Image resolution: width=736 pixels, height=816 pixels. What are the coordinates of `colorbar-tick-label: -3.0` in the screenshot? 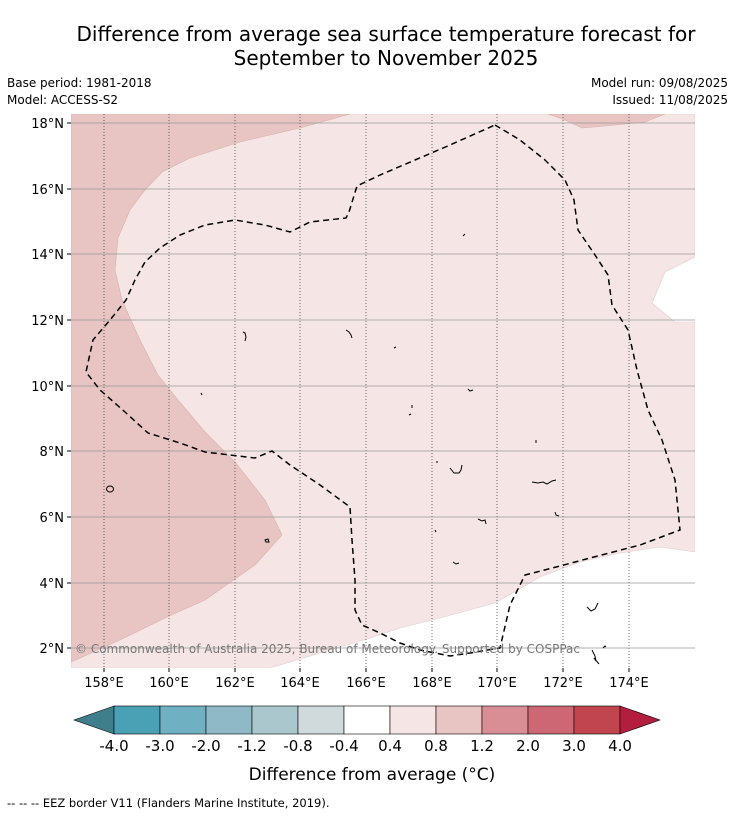 It's located at (159, 746).